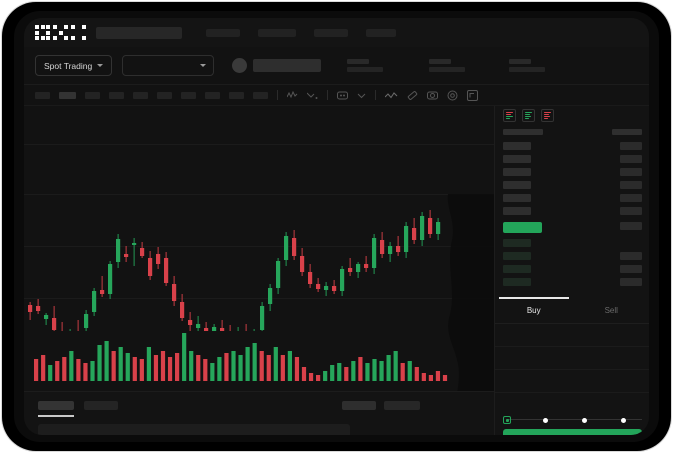  I want to click on toolbar-divider, so click(327, 95).